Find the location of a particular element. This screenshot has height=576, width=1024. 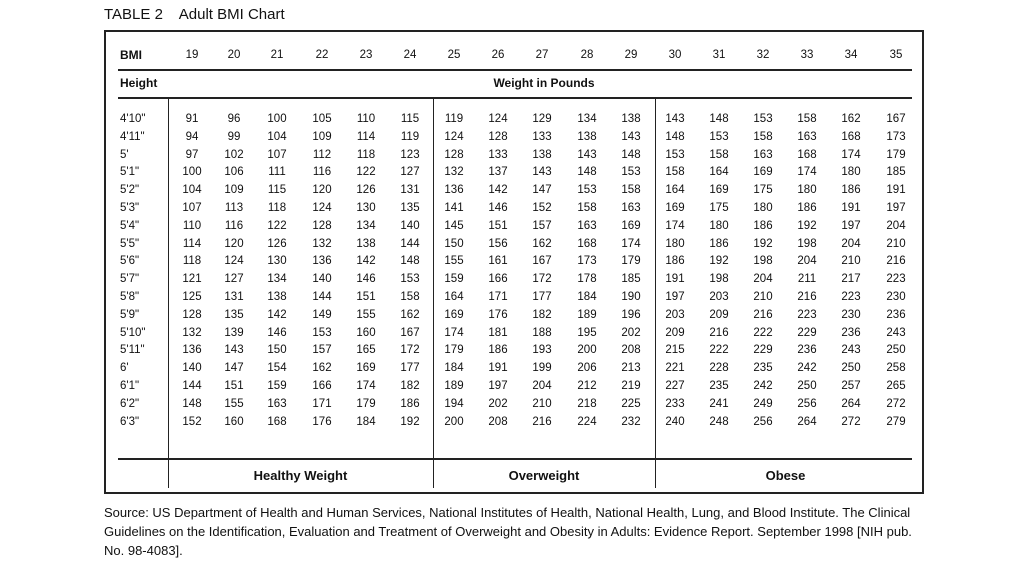

weight-cell: 184 is located at coordinates (587, 297).